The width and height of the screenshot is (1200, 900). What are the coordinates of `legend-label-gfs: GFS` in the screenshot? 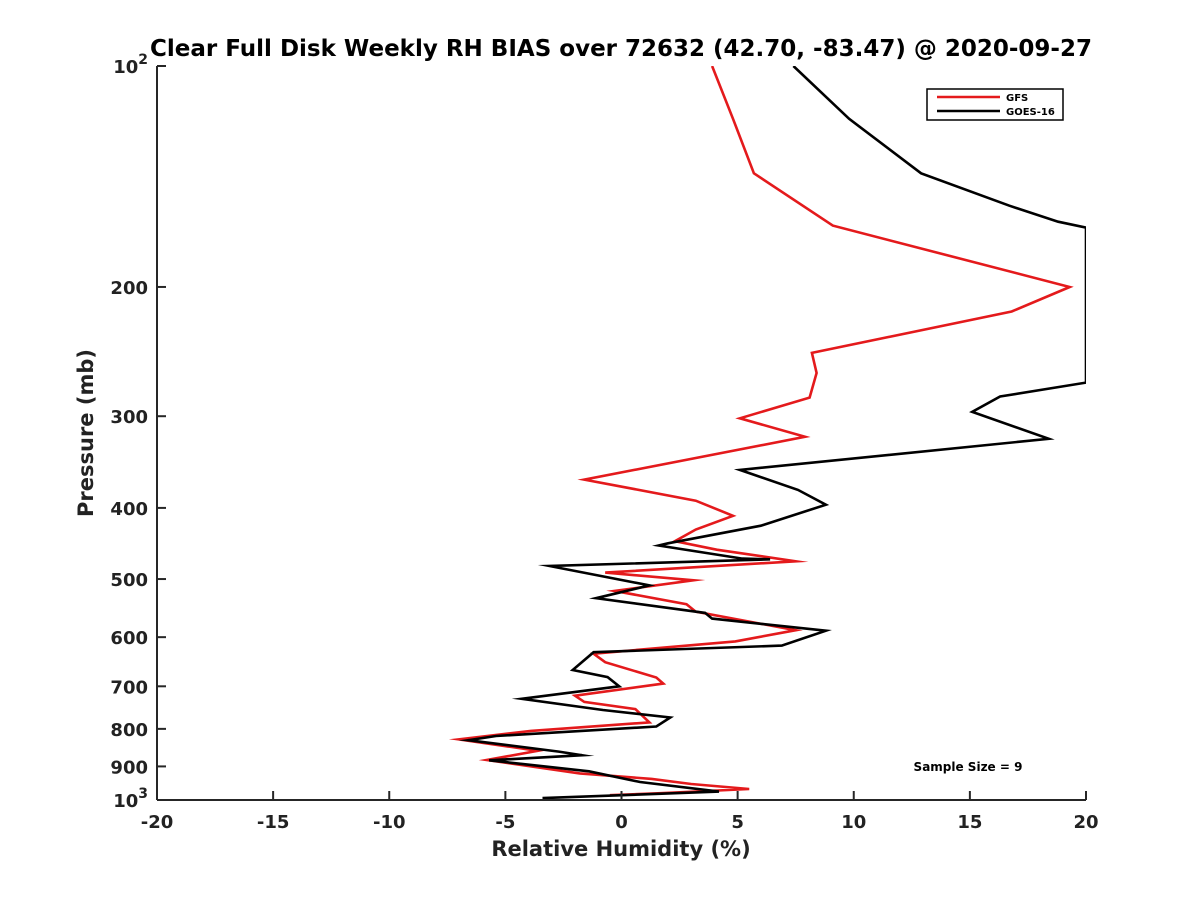 It's located at (1017, 98).